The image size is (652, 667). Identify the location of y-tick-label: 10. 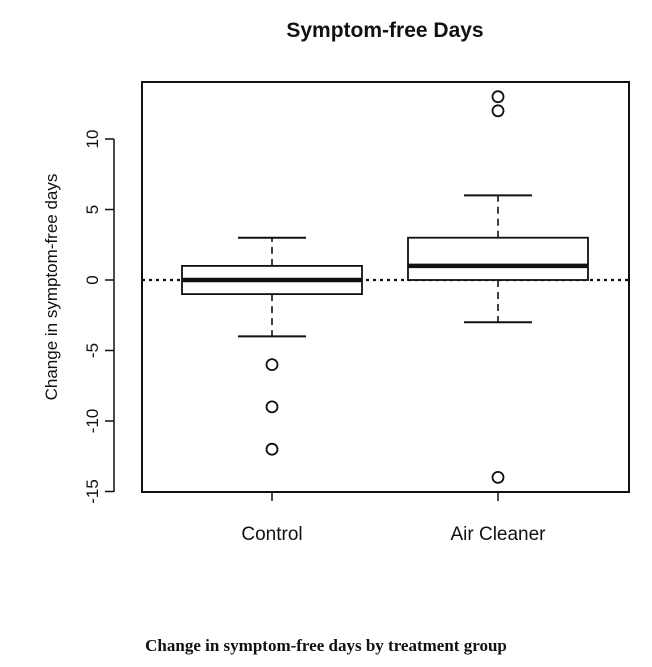
(92, 139).